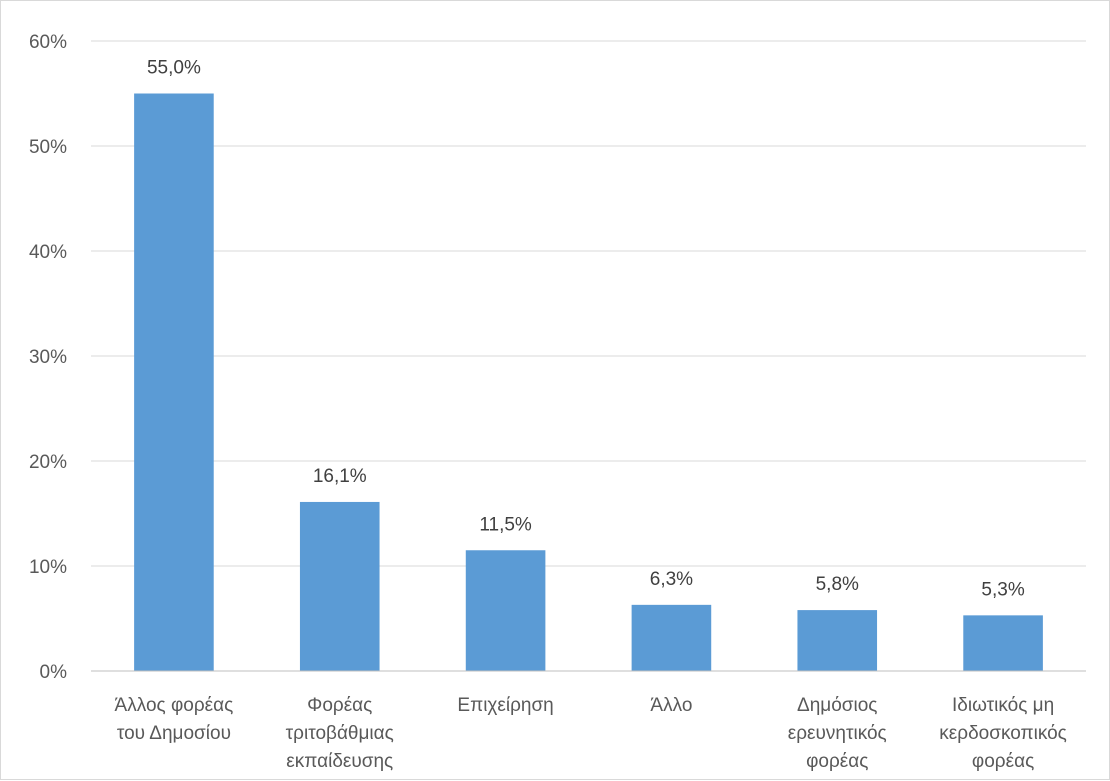  Describe the element at coordinates (505, 705) in the screenshot. I see `category-label: Επιχείρηση` at that location.